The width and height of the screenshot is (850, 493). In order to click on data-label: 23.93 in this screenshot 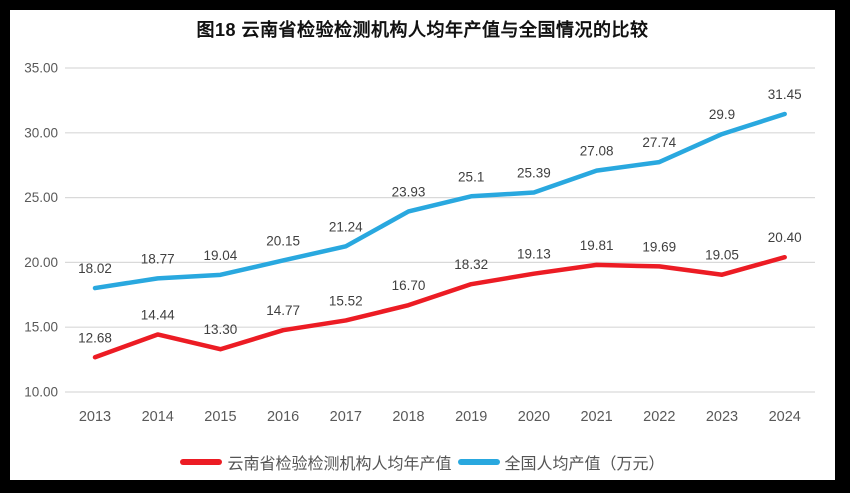, I will do `click(409, 191)`.